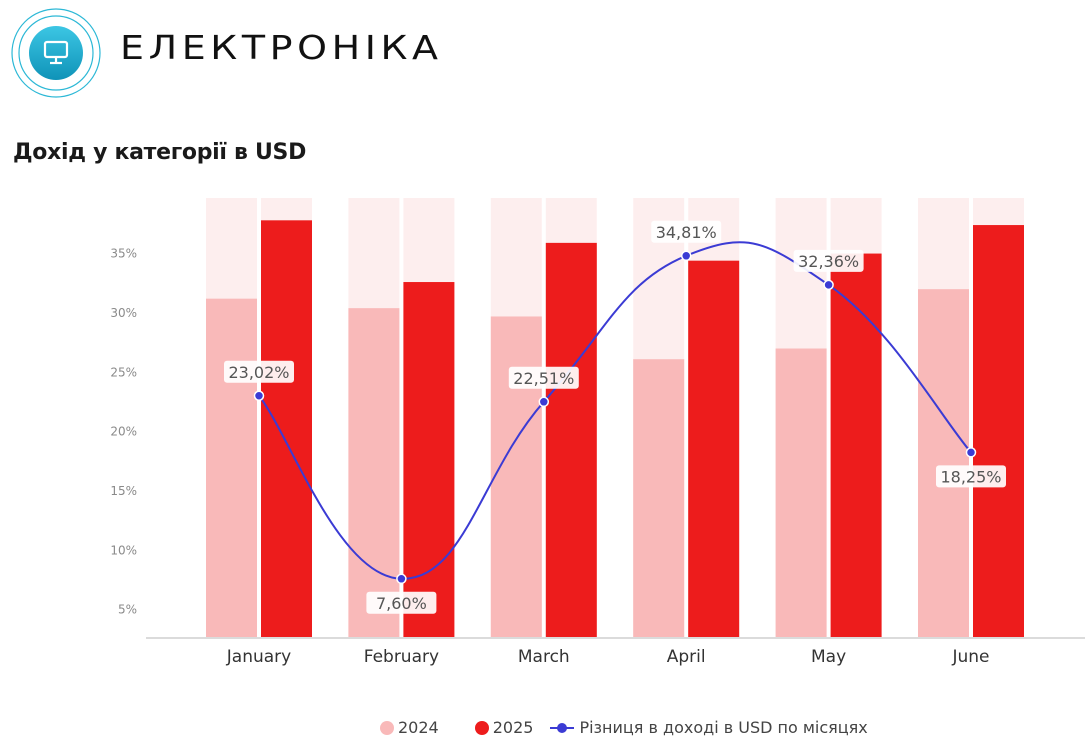 The image size is (1092, 744). Describe the element at coordinates (401, 657) in the screenshot. I see `x-tick-label: February` at that location.